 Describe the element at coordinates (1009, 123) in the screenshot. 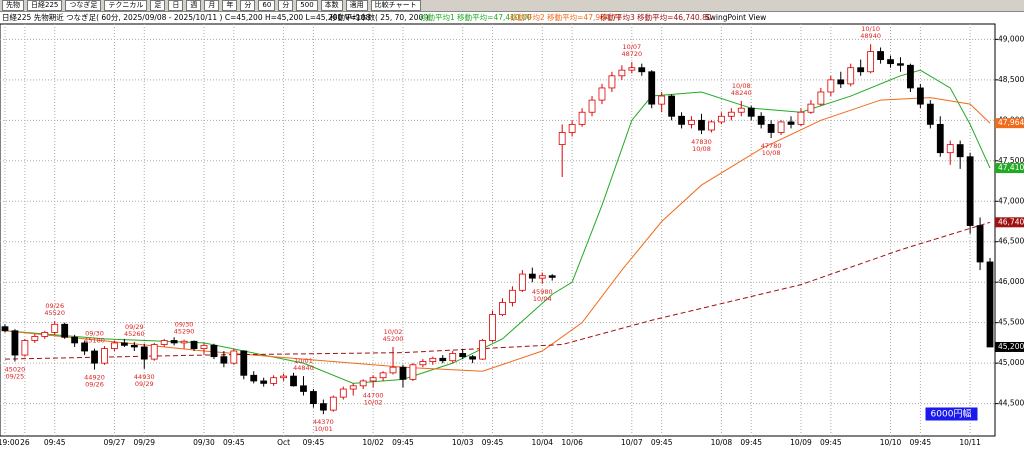

I see `series-last-label-box` at that location.